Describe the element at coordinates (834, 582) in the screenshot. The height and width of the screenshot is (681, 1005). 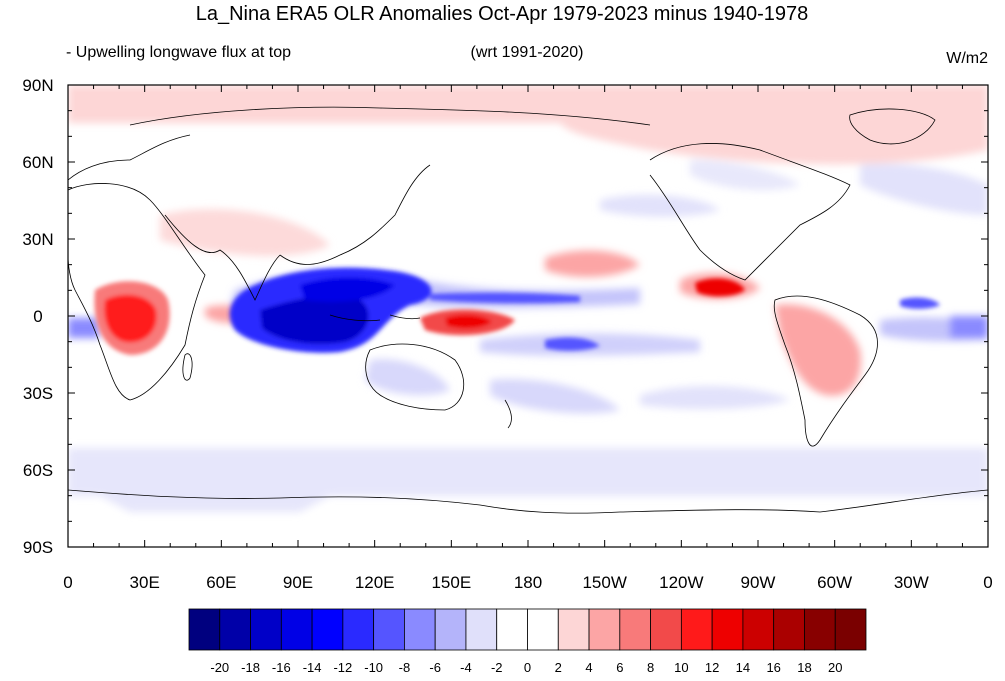
I see `lon-label: 60W` at that location.